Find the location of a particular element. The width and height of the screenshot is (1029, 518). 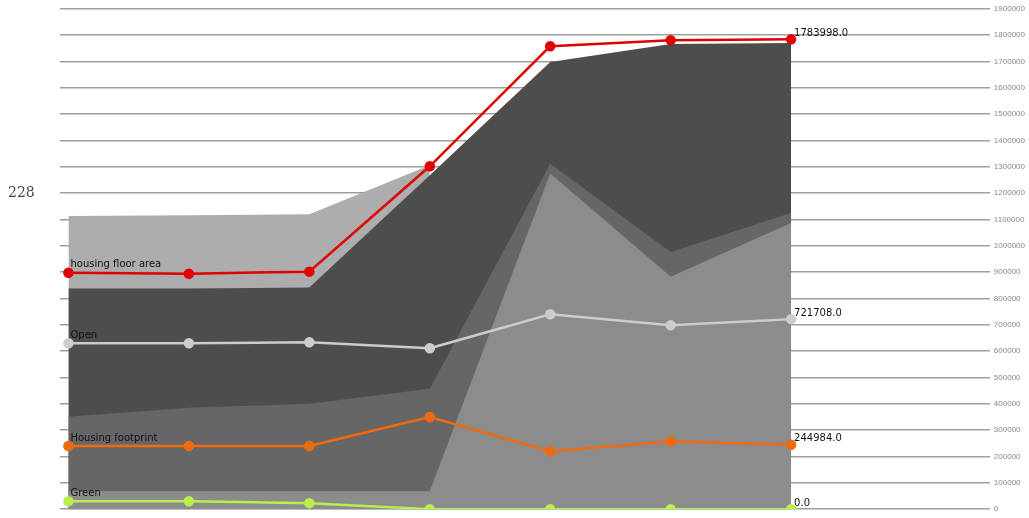

y-tick-label: 800000 is located at coordinates (1007, 298).